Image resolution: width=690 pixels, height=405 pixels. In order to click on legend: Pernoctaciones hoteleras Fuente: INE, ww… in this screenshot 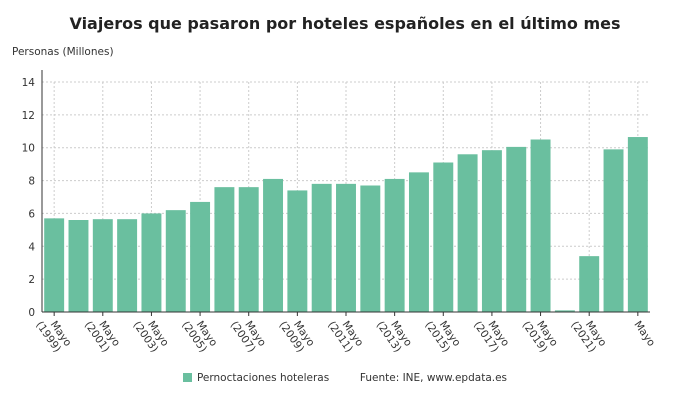, I will do `click(345, 378)`.